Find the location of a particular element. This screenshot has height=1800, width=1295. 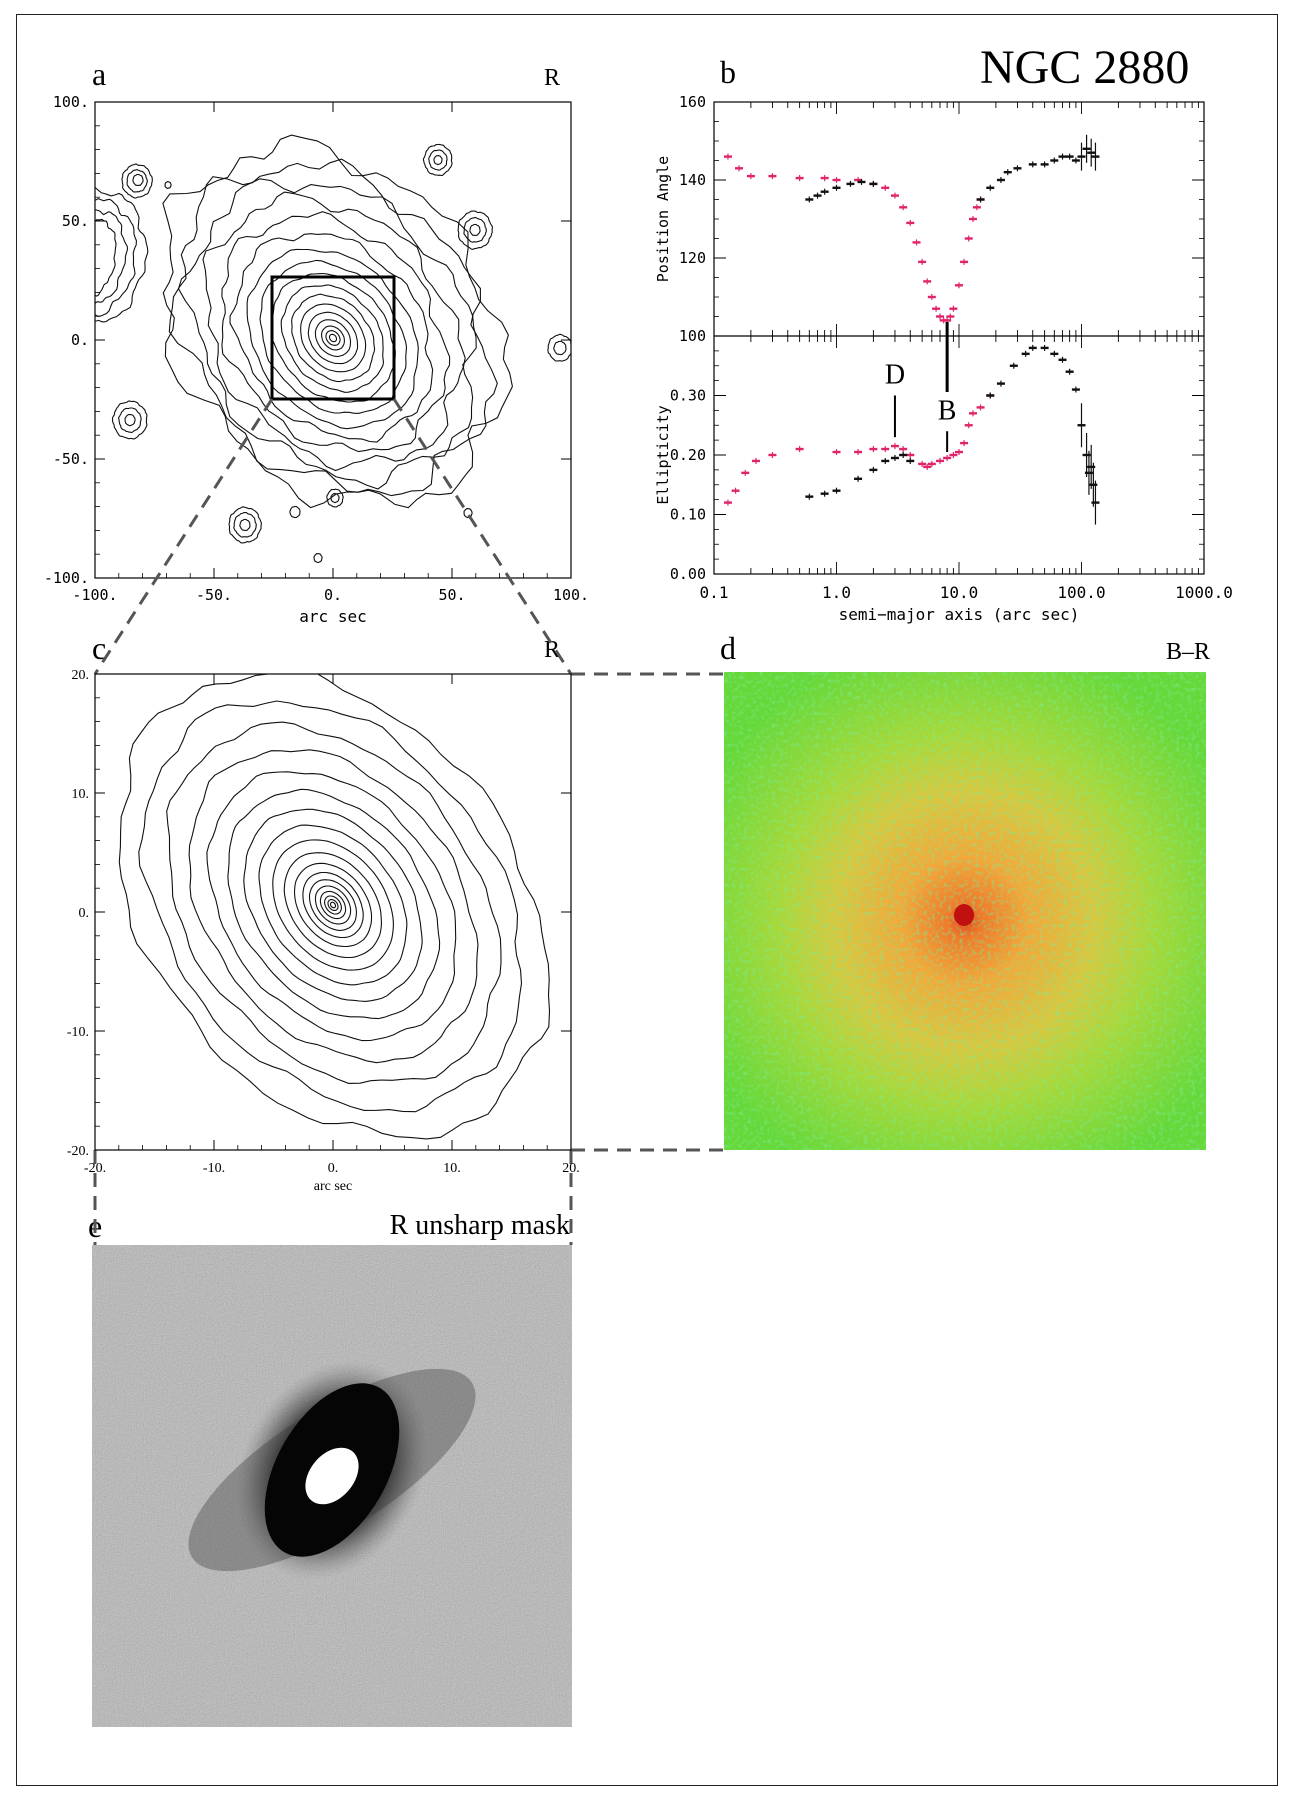

panel-d-color-map is located at coordinates (965, 911).